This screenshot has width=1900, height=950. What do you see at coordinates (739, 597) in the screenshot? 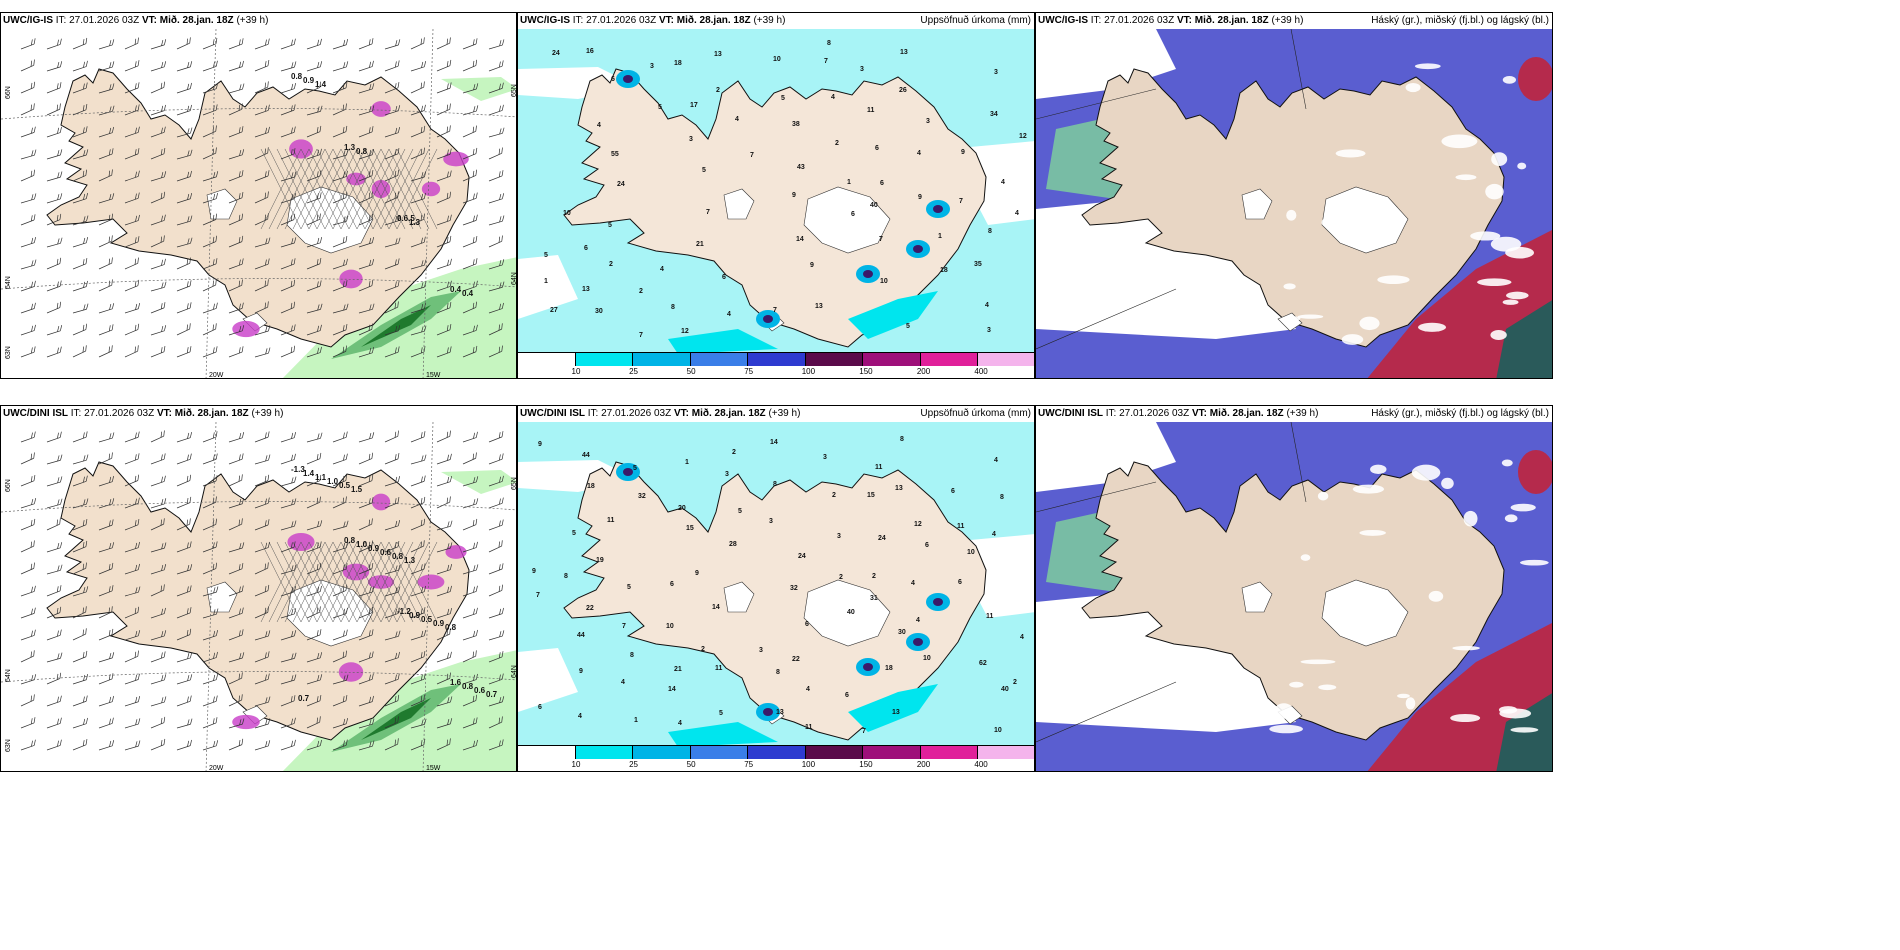
I see `glacier` at bounding box center [739, 597].